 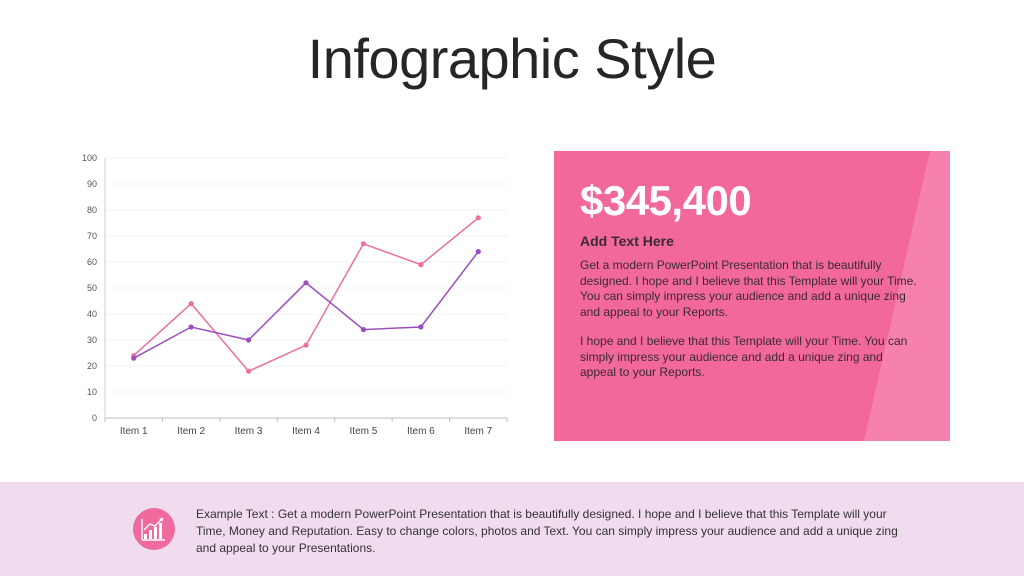 I want to click on x-tick-label: Item 3, so click(x=249, y=431).